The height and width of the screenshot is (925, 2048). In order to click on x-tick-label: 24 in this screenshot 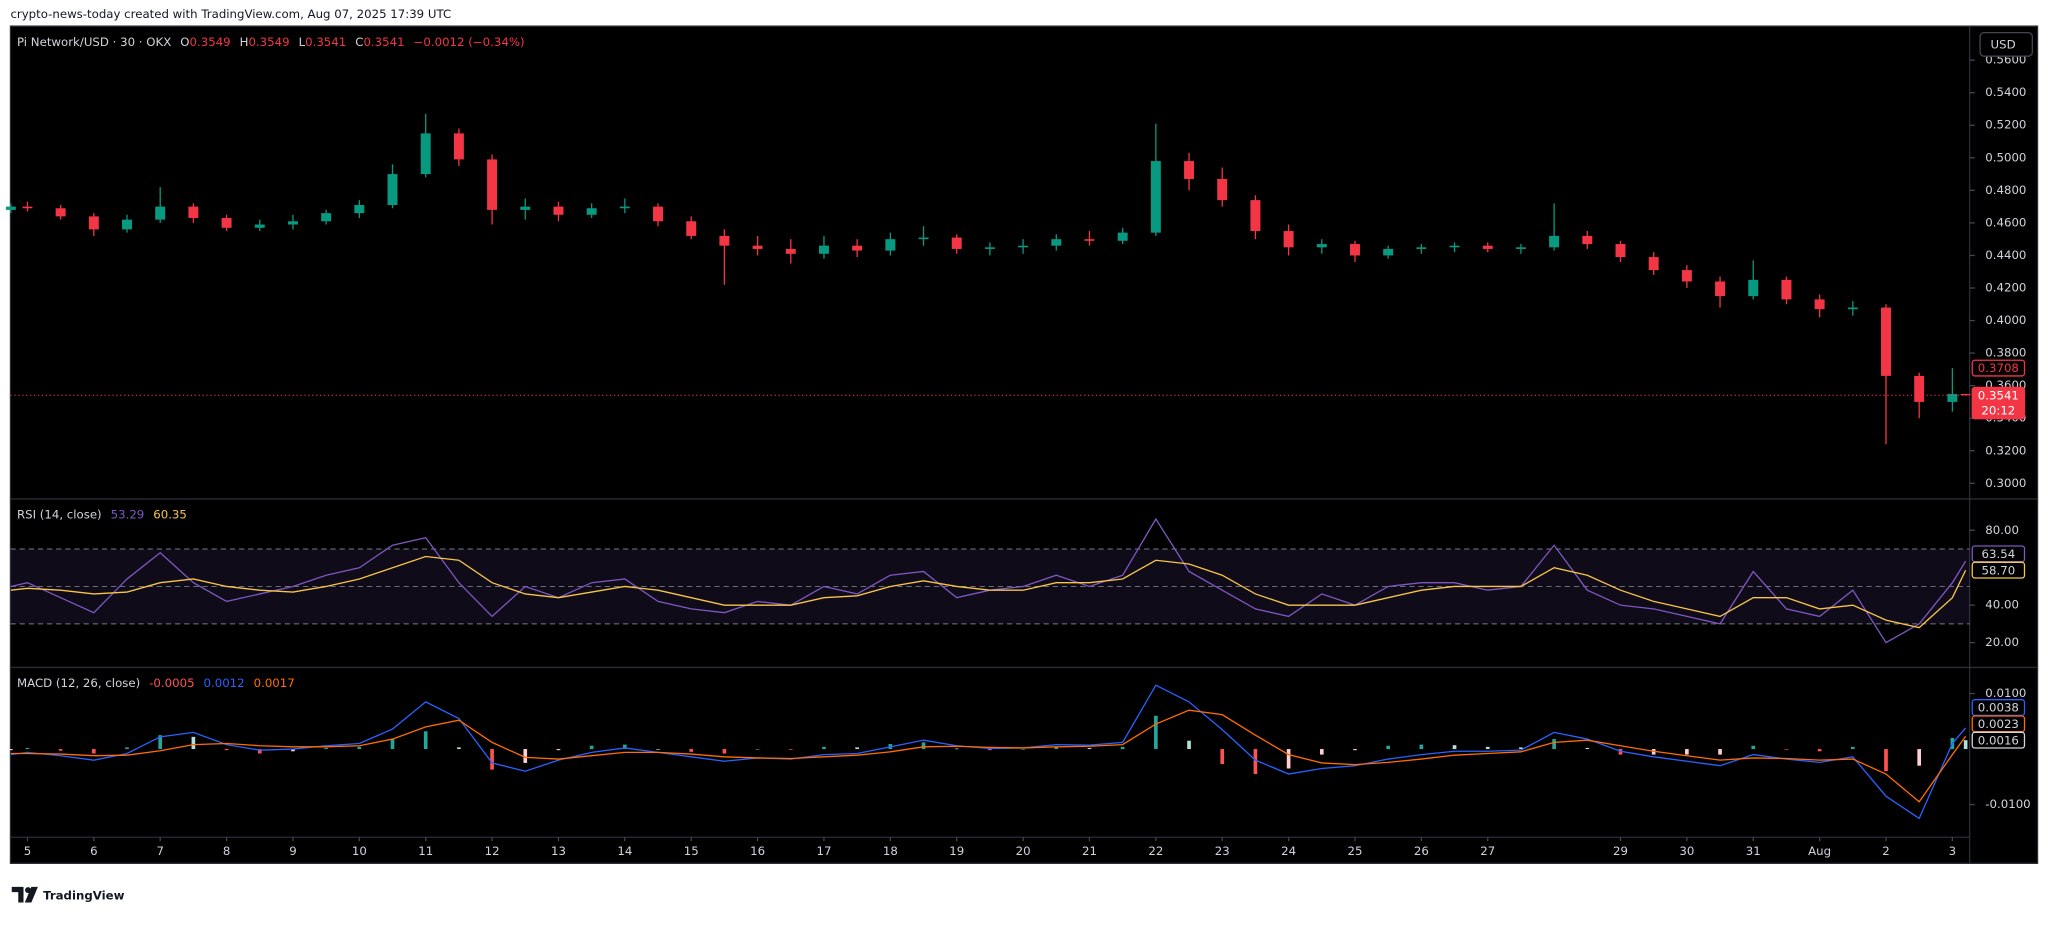, I will do `click(1288, 851)`.